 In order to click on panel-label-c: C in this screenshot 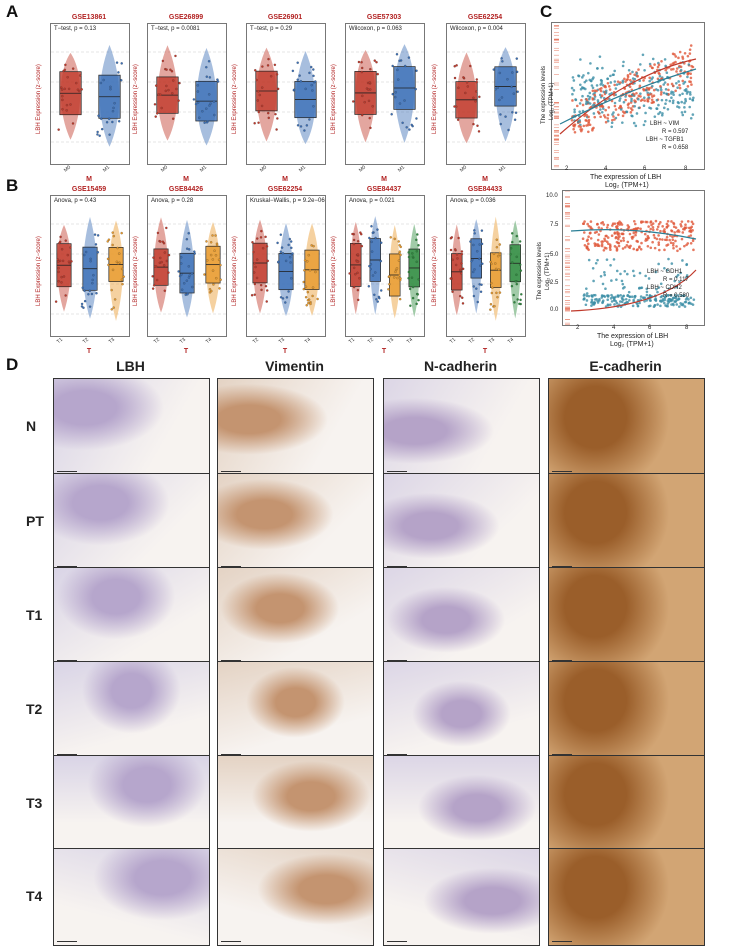, I will do `click(546, 11)`.